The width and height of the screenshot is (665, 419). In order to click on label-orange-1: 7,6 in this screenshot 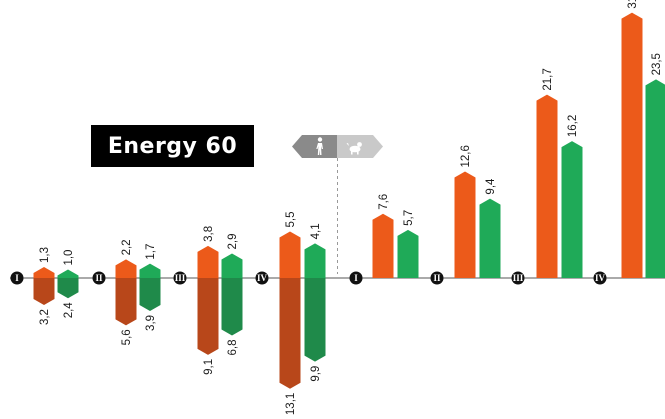, I will do `click(384, 202)`.